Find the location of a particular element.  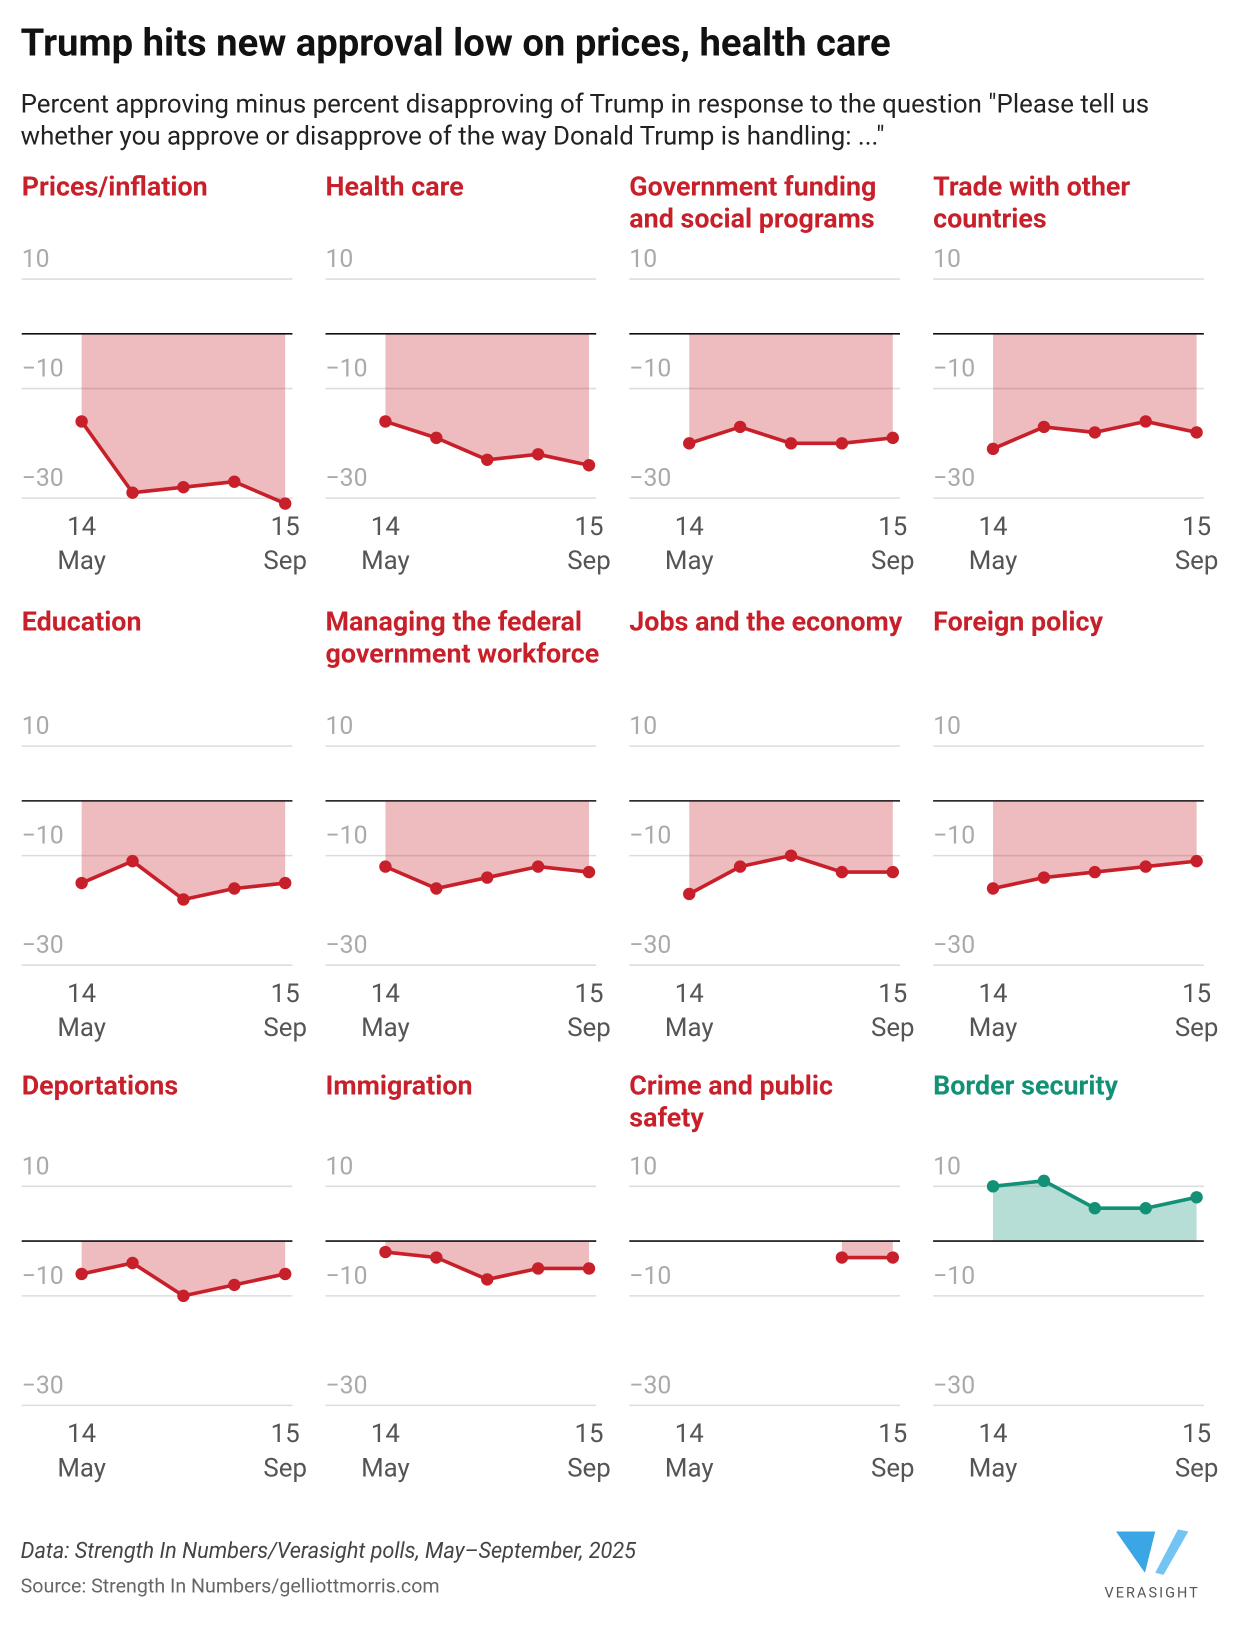

panel-title: Deportations is located at coordinates (100, 1086).